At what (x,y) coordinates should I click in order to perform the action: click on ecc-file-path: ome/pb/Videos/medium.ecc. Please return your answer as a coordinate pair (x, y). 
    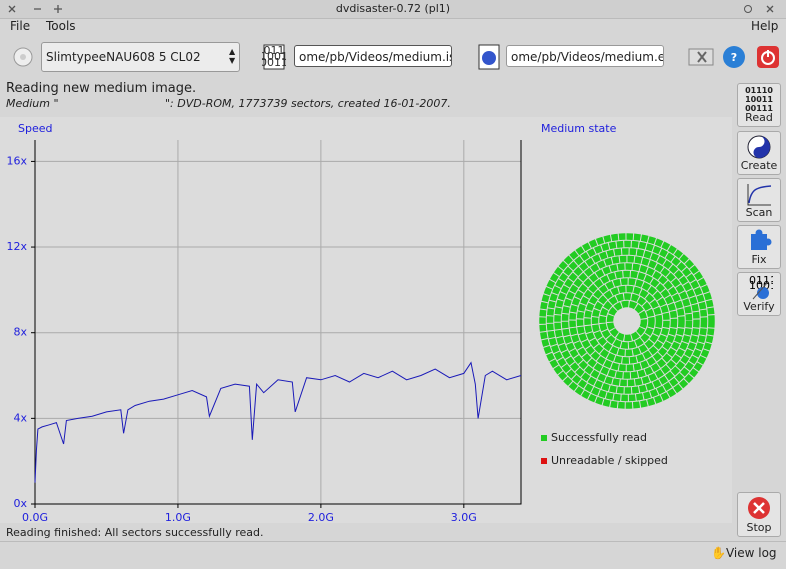
    Looking at the image, I should click on (587, 57).